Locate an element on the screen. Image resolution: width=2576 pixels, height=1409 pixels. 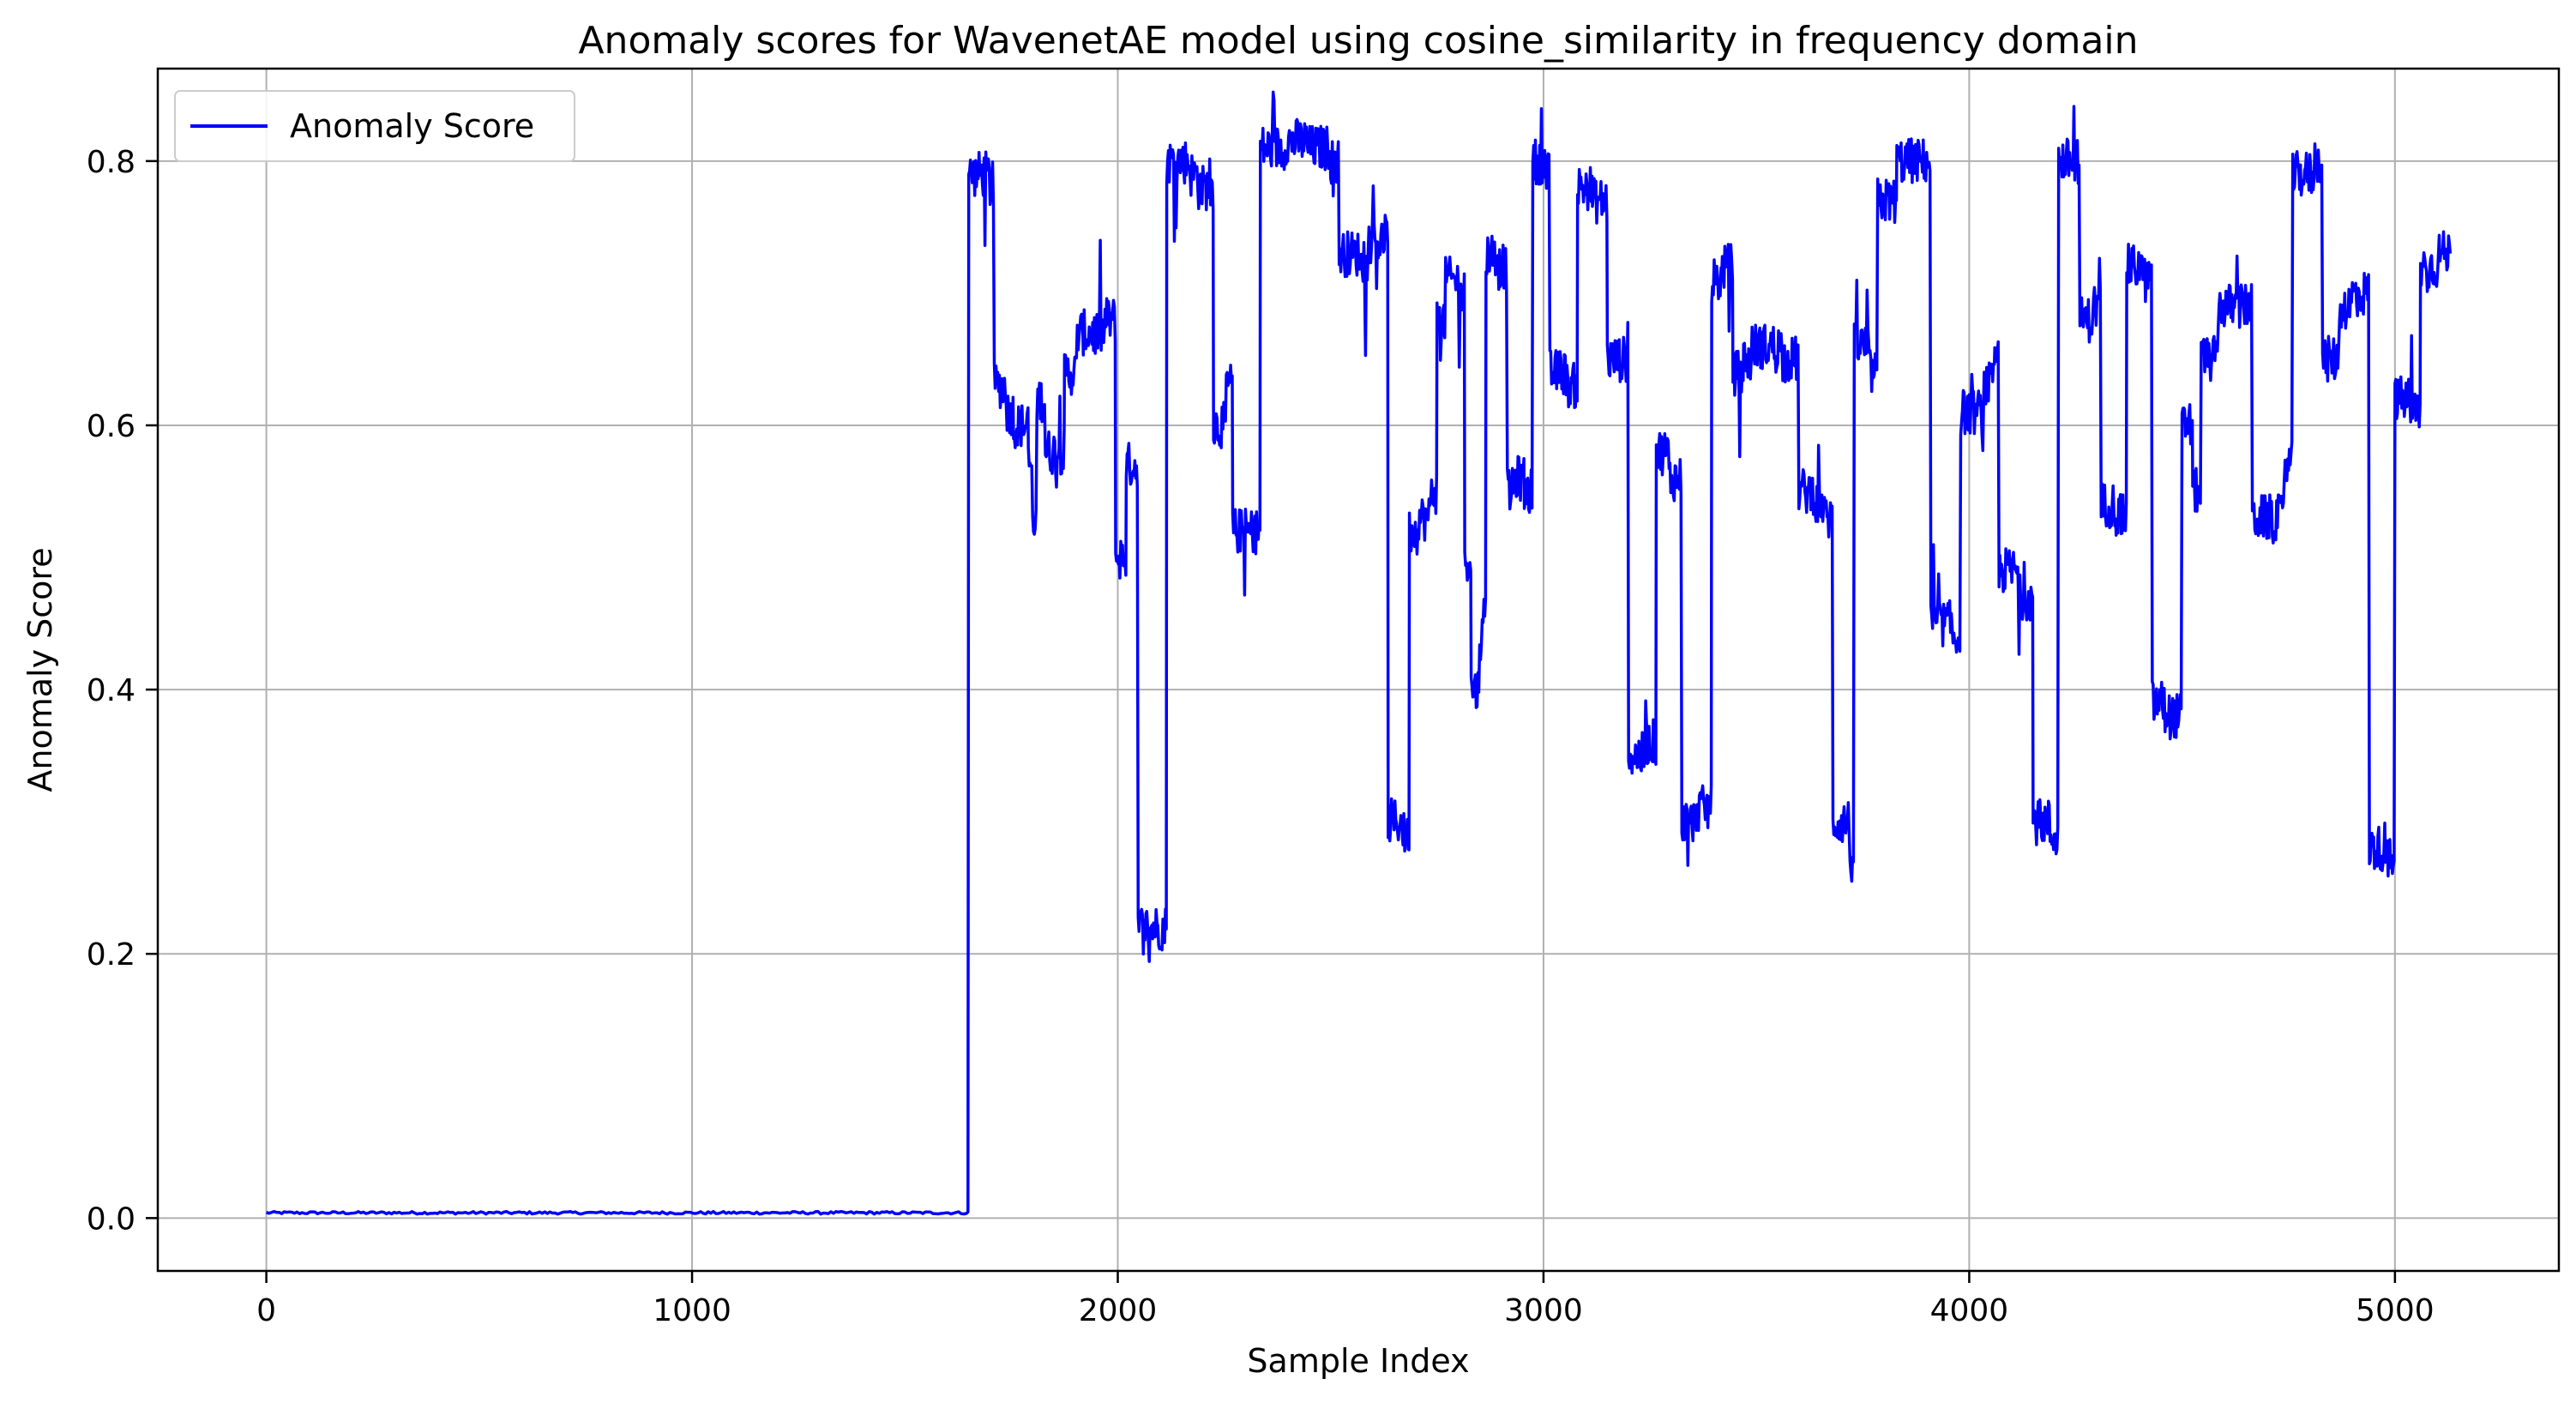
legend-box is located at coordinates (374, 126).